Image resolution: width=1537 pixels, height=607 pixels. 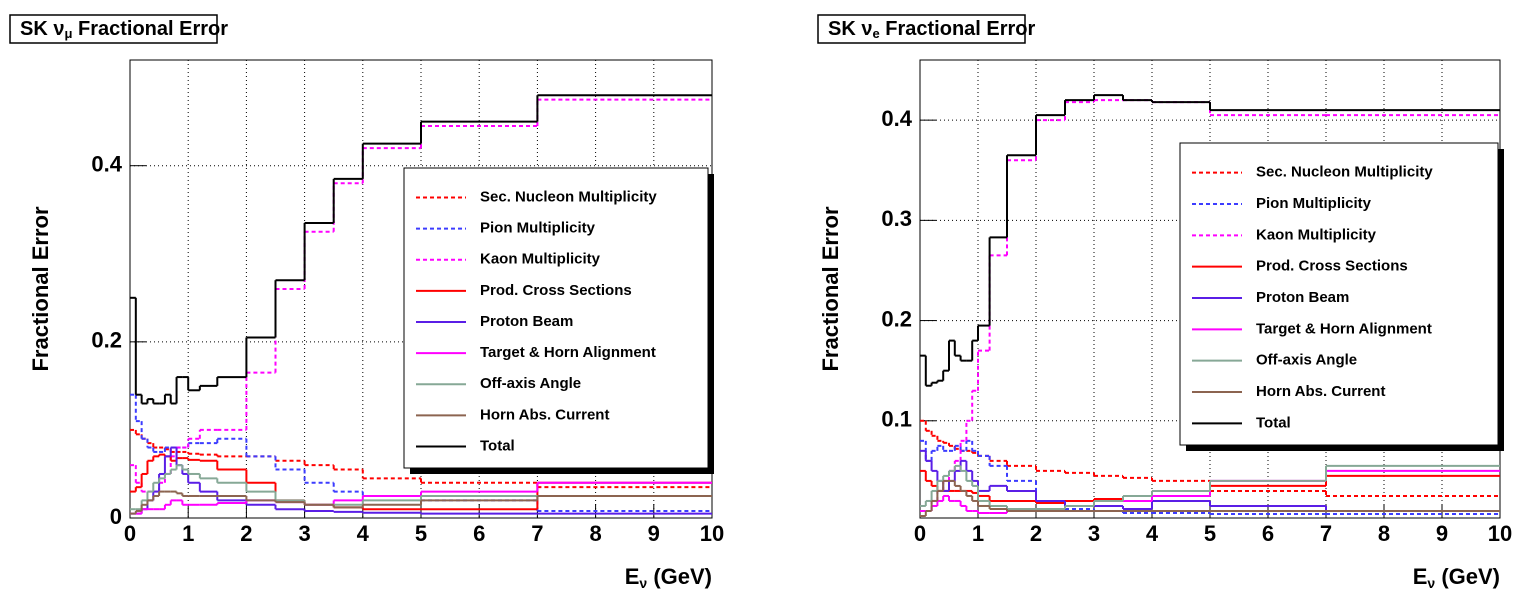 What do you see at coordinates (116, 516) in the screenshot?
I see `y-tick-label: 0` at bounding box center [116, 516].